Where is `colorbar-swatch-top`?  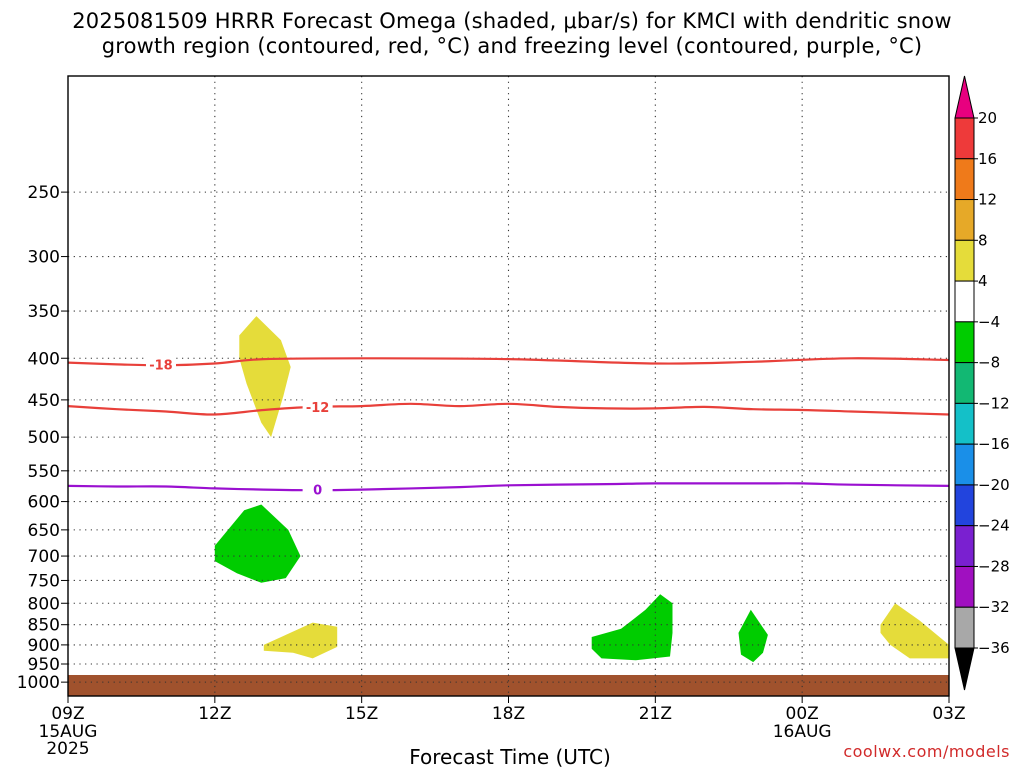 colorbar-swatch-top is located at coordinates (964, 97).